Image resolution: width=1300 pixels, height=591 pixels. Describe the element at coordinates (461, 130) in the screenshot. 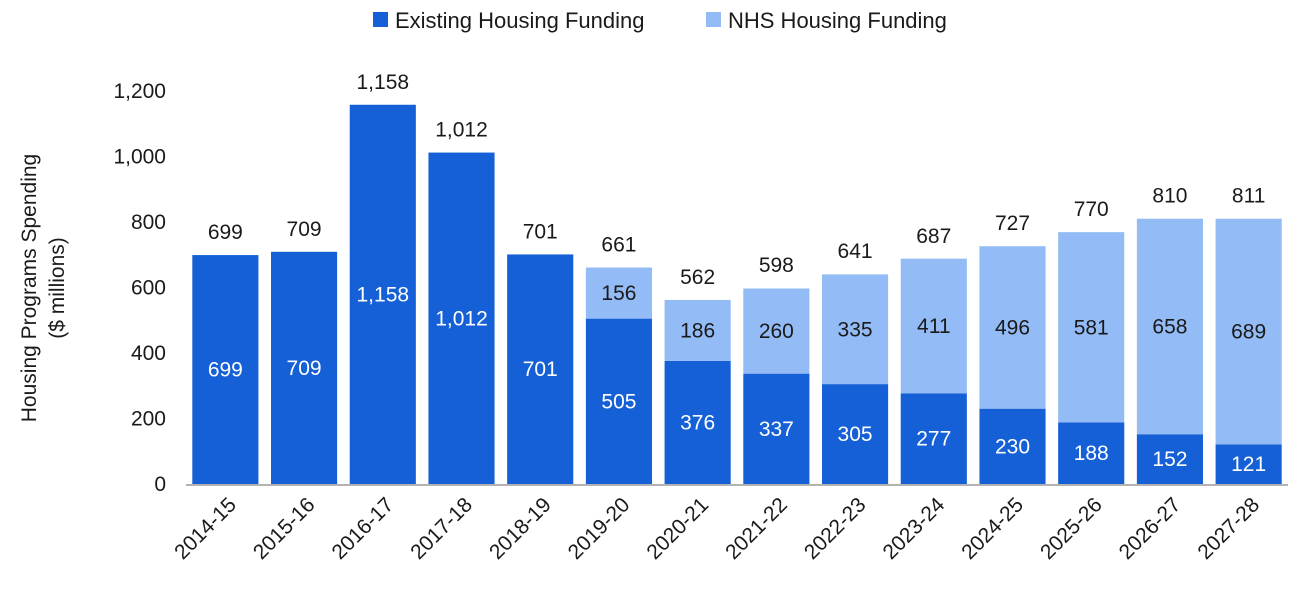

I see `bar-total-label: 1,012` at that location.